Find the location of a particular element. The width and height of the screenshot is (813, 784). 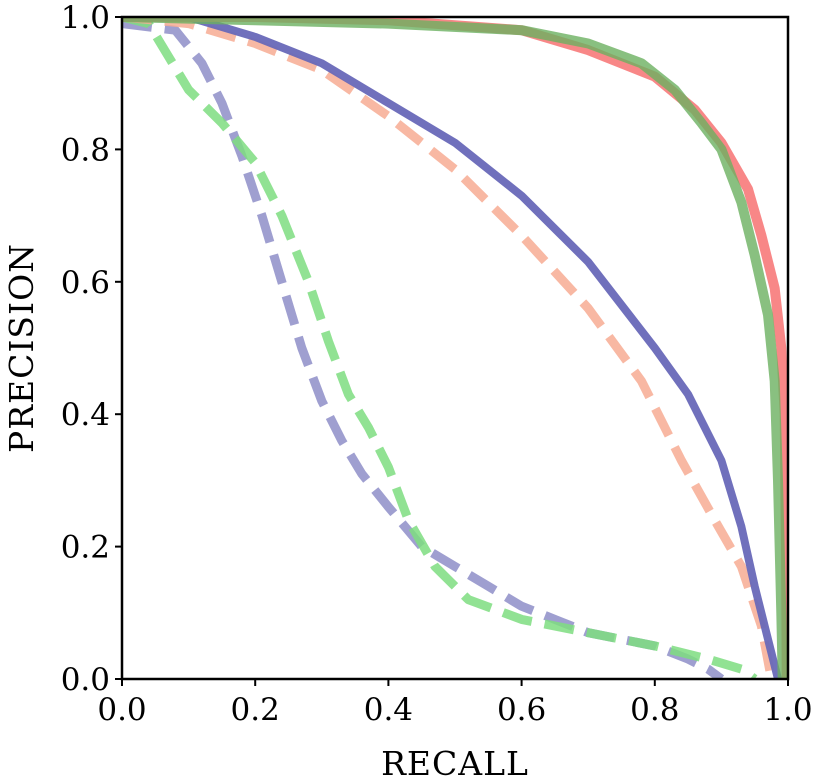

y-tick-label: 0.6 is located at coordinates (85, 283).